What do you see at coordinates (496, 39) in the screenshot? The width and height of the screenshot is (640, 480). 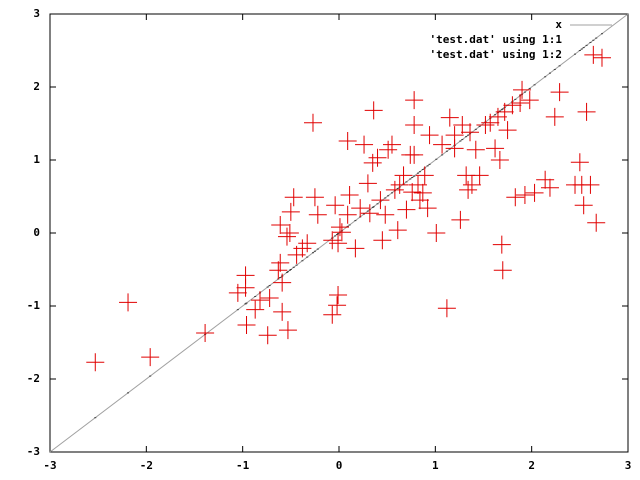 I see `legend-label: 'test.dat' using 1:1` at bounding box center [496, 39].